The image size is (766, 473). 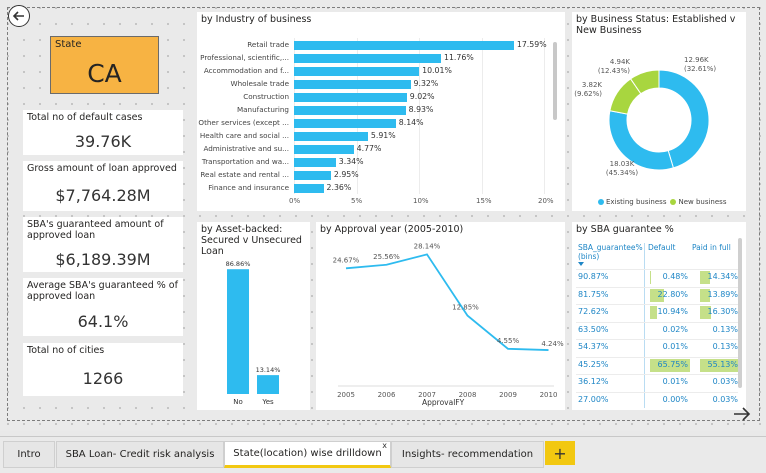 What do you see at coordinates (622, 173) in the screenshot?
I see `donut-percent-label: (45.34%)` at bounding box center [622, 173].